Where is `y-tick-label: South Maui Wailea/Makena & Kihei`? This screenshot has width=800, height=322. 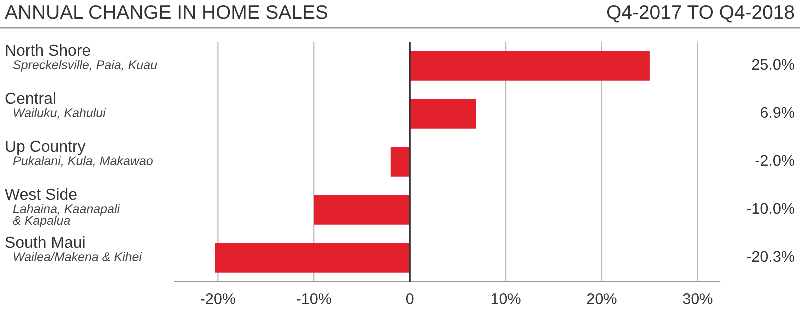
y-tick-label: South Maui Wailea/Makena & Kihei is located at coordinates (74, 249).